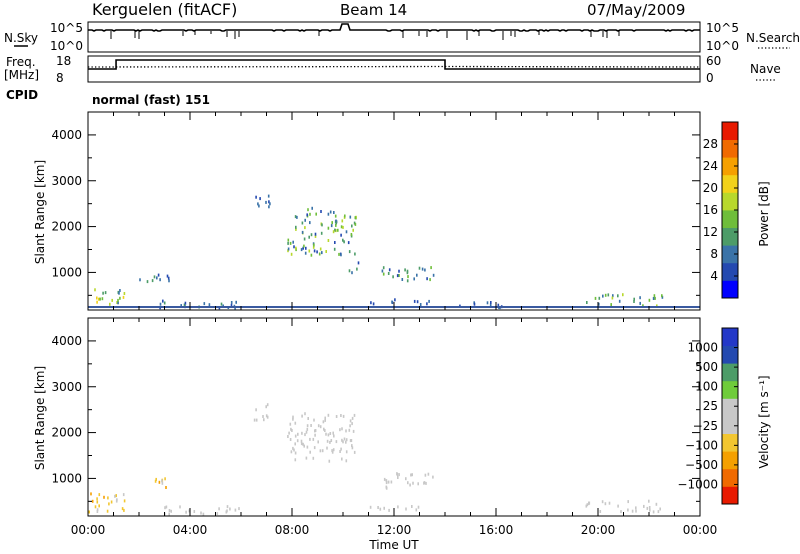 This screenshot has height=554, width=800. Describe the element at coordinates (598, 530) in the screenshot. I see `x-tick-label: 20:00` at that location.